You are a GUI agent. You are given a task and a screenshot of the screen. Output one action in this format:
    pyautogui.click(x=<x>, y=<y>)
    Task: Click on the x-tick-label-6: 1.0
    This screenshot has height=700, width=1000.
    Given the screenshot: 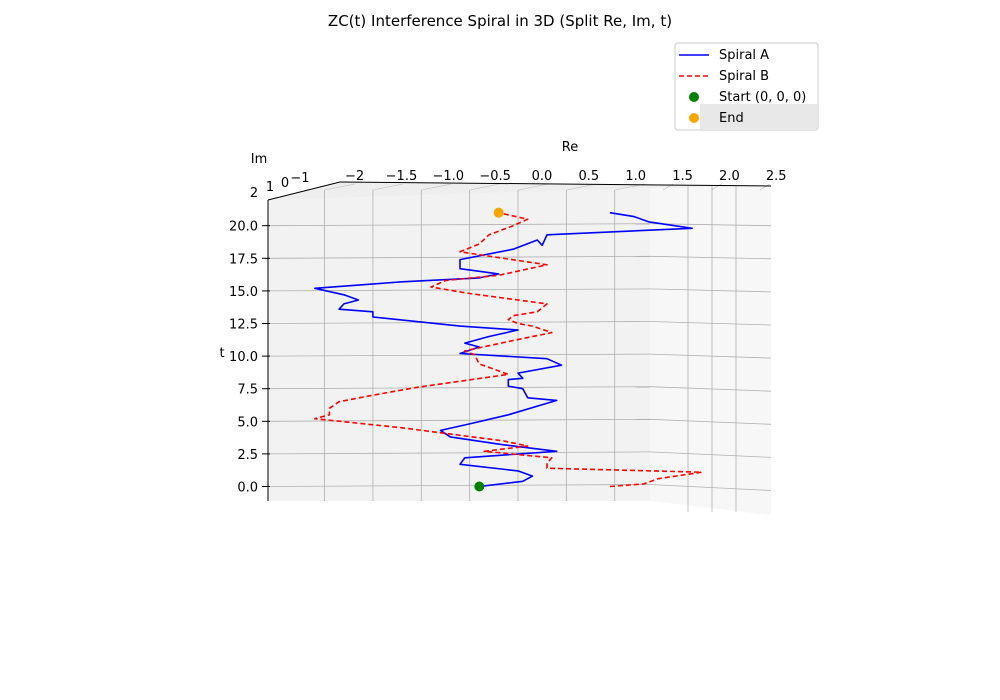 What is the action you would take?
    pyautogui.click(x=635, y=176)
    